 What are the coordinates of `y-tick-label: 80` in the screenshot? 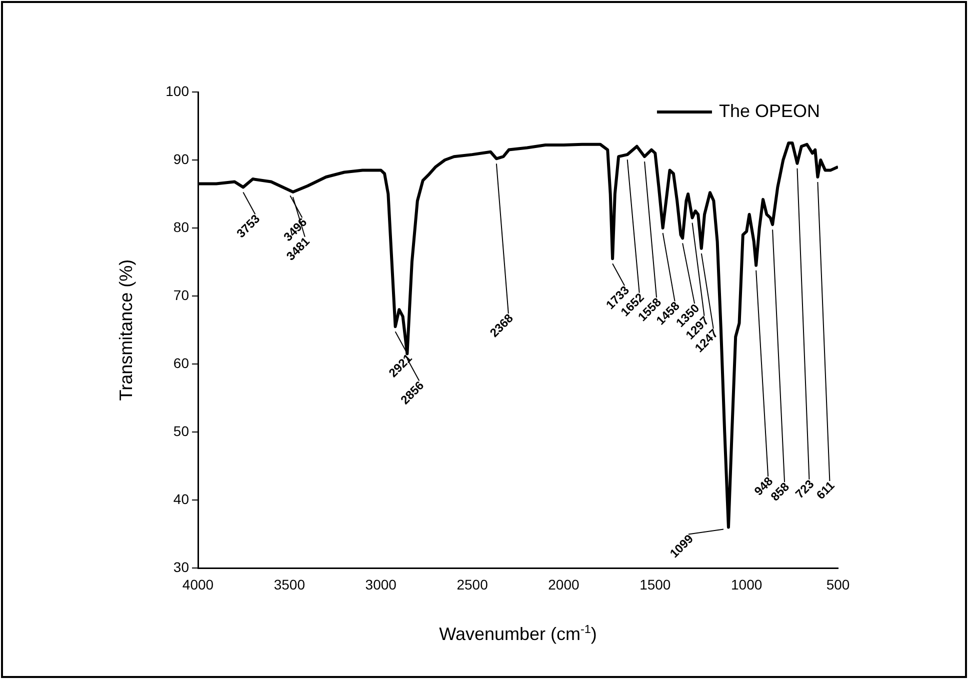 It's located at (181, 226).